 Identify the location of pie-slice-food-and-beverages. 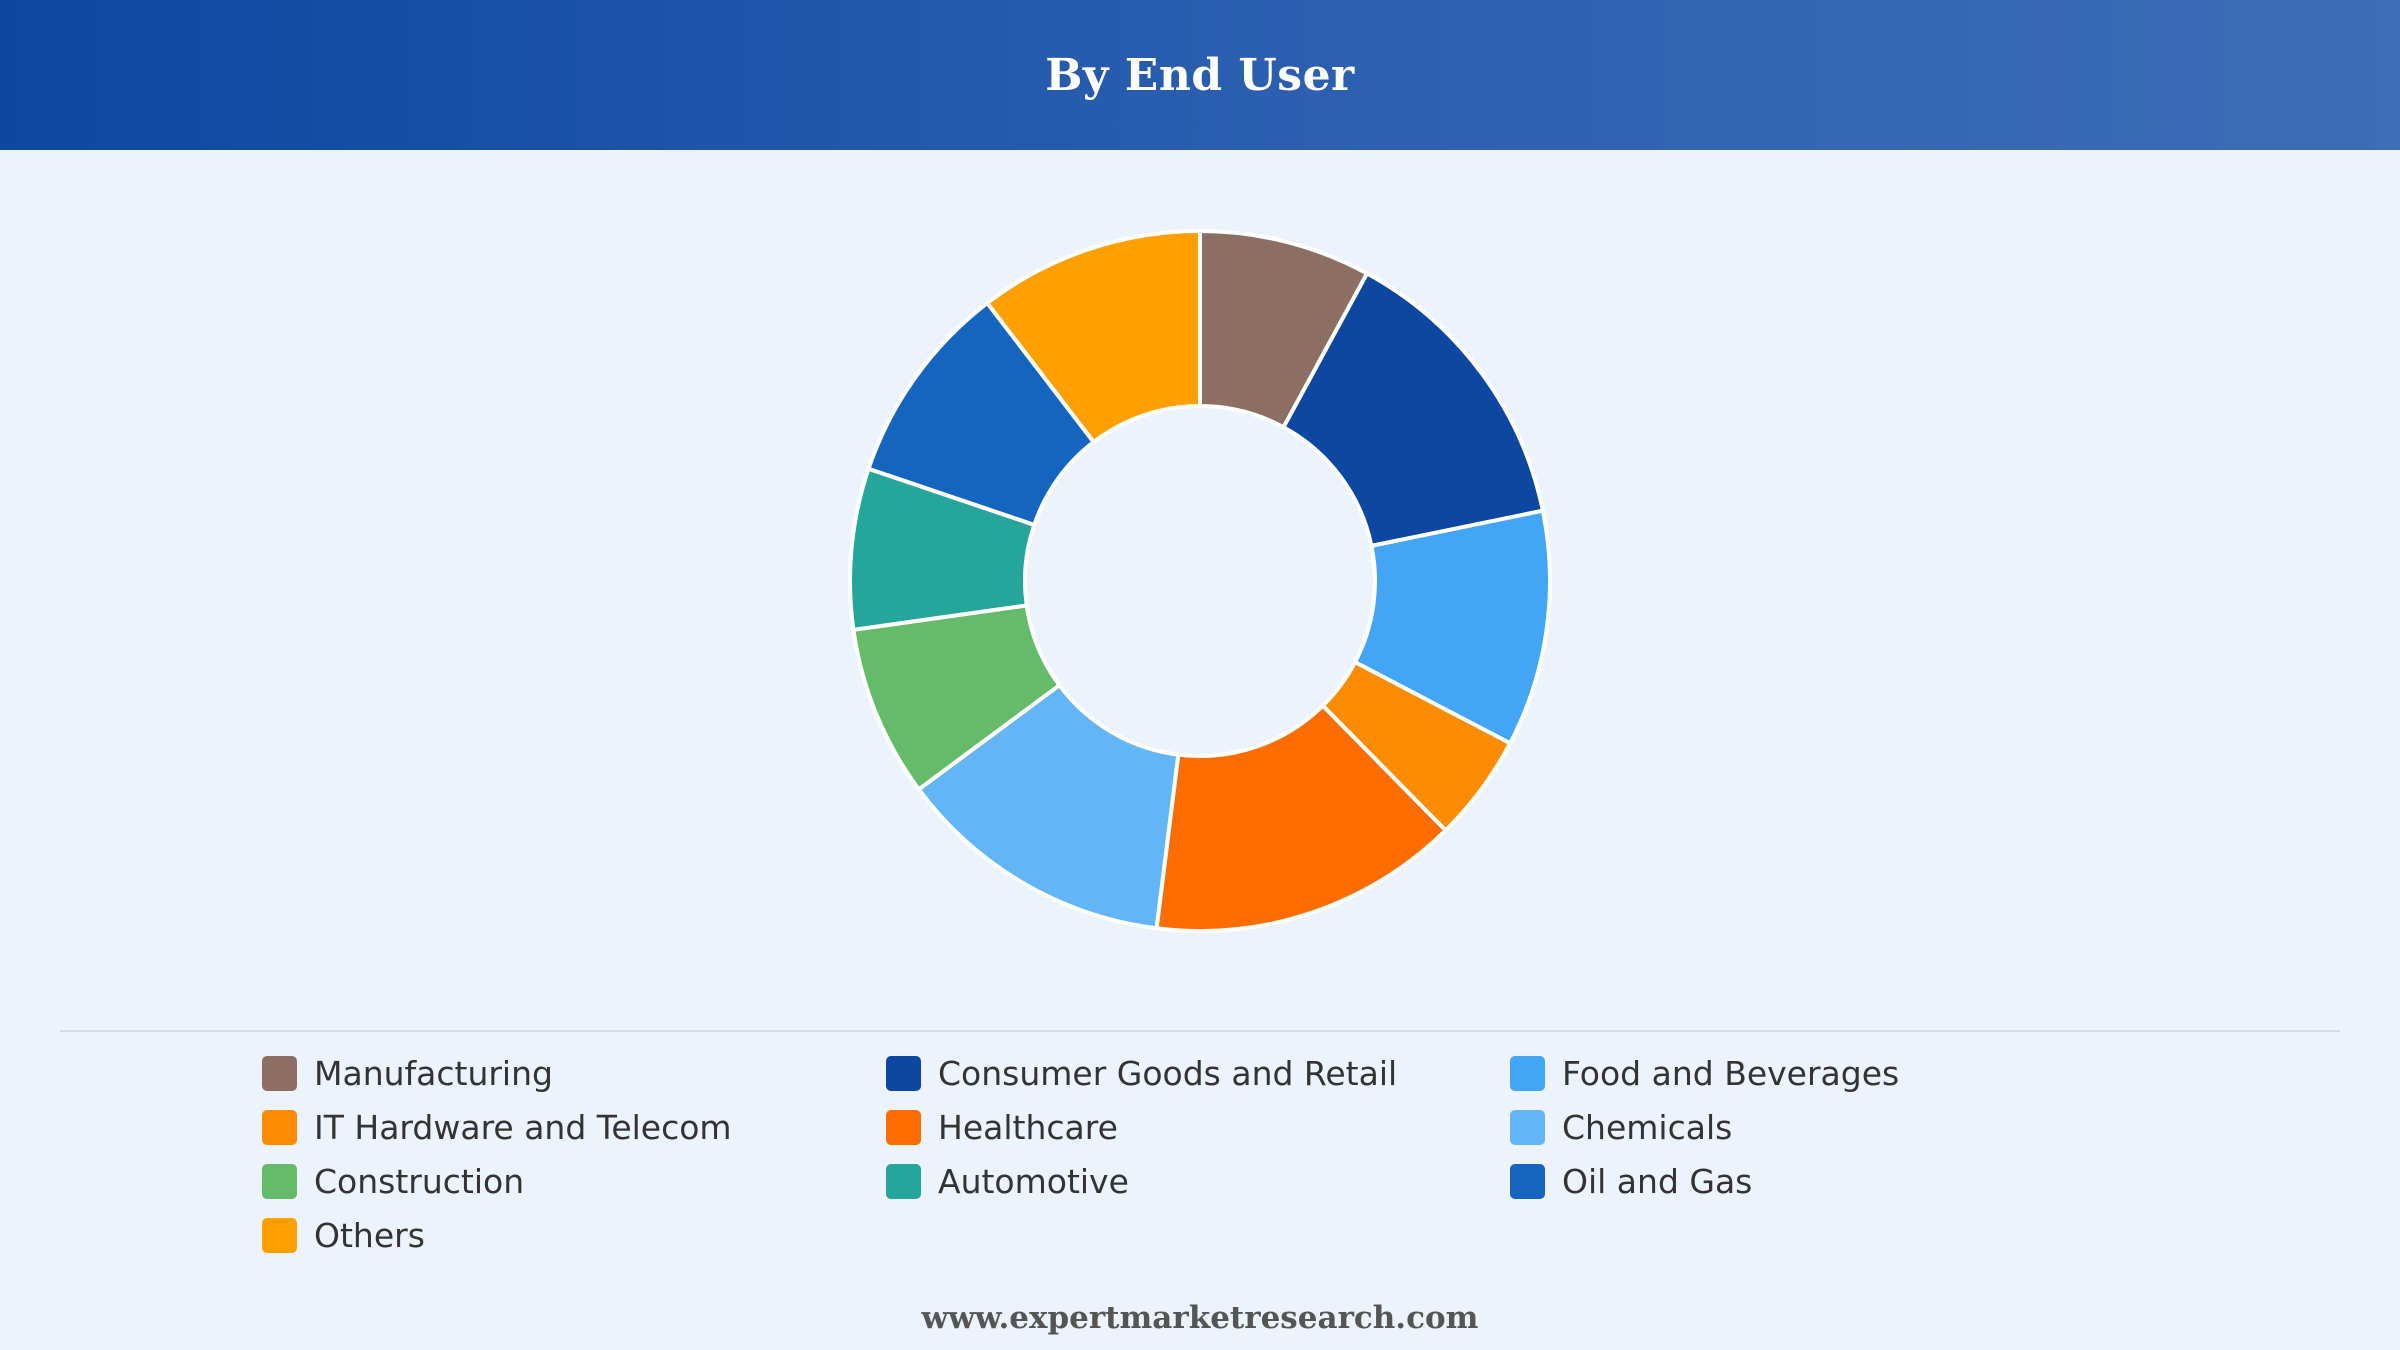
(1452, 627).